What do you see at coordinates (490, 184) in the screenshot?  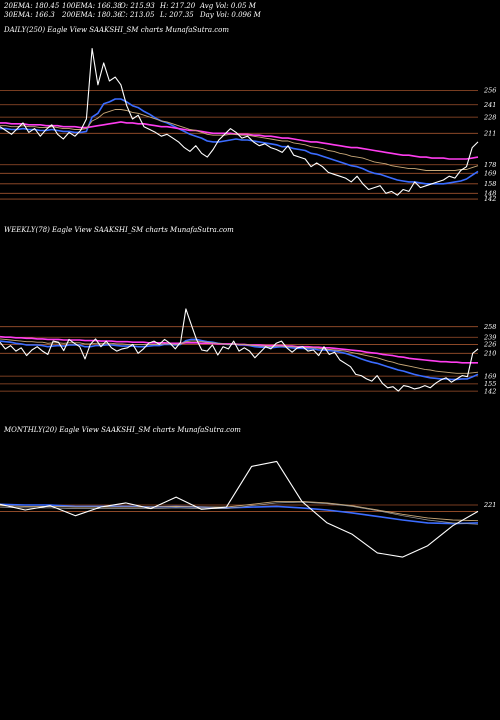 I see `daily-tick-label: 158` at bounding box center [490, 184].